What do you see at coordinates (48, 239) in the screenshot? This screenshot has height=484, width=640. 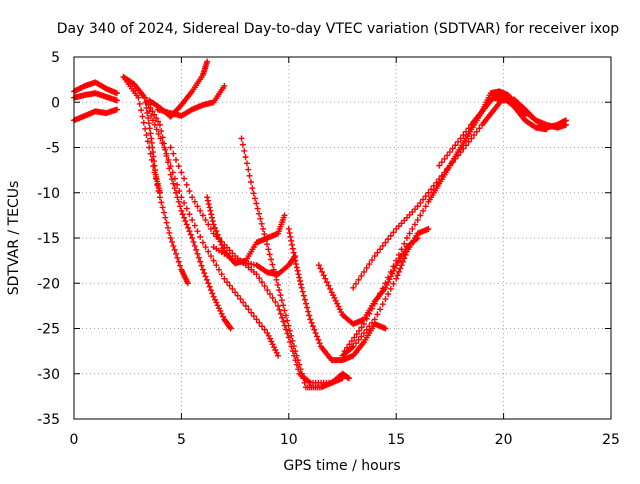 I see `y-tick-label: -15` at bounding box center [48, 239].